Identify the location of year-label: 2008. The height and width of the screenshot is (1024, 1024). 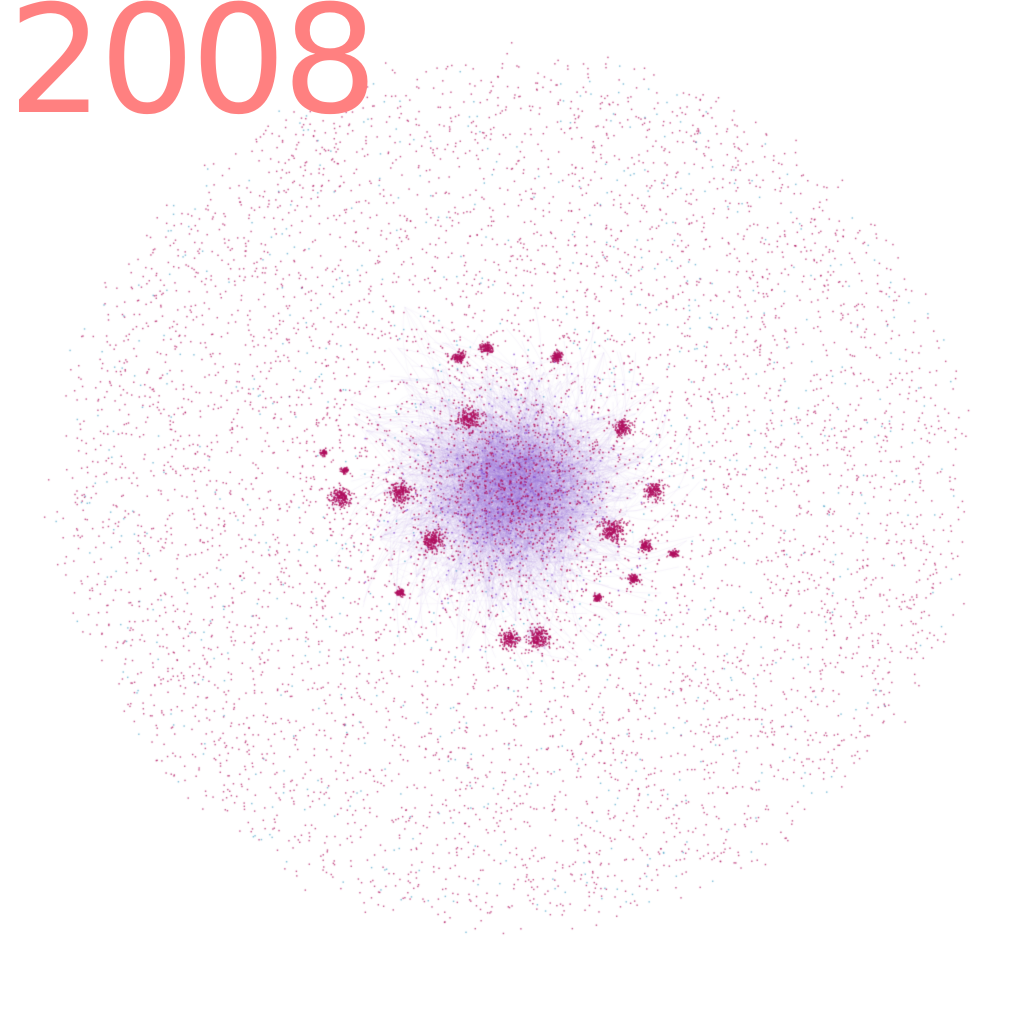
(193, 74).